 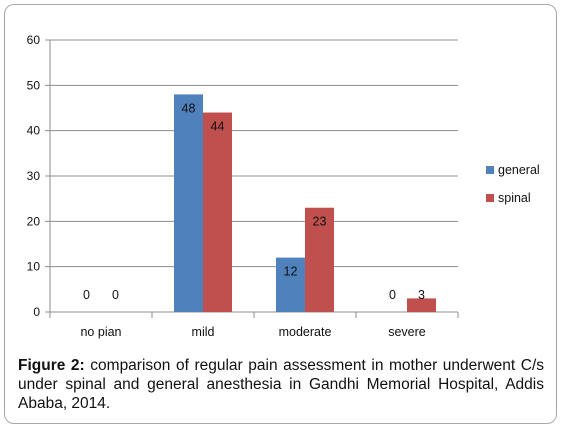 What do you see at coordinates (490, 170) in the screenshot?
I see `legend-swatch-general` at bounding box center [490, 170].